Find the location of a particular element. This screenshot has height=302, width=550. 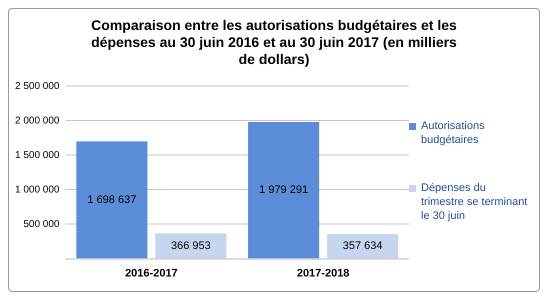

data-label: 1 698 637 is located at coordinates (111, 200).